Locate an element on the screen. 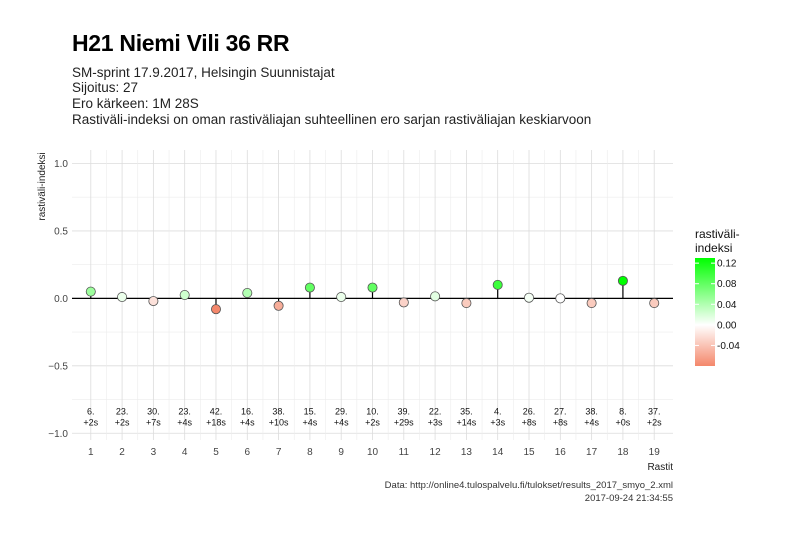 Image resolution: width=787 pixels, height=540 pixels. x-tick-label: 14 is located at coordinates (498, 452).